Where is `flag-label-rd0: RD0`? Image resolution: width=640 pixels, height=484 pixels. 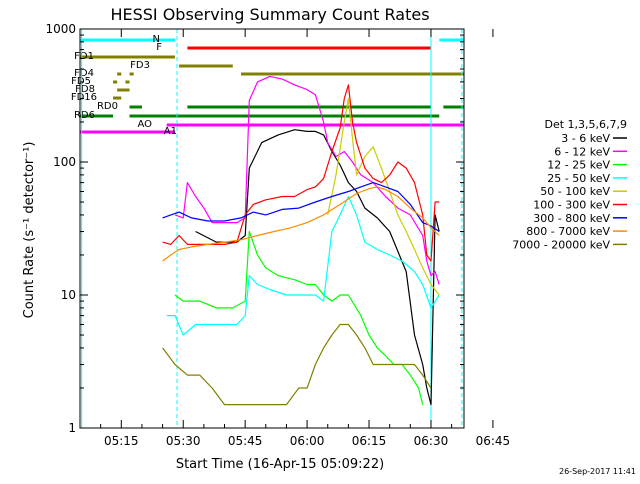
flag-label-rd0: RD0 is located at coordinates (107, 106).